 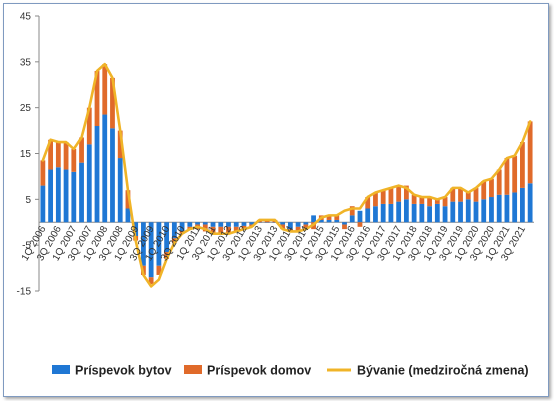 What do you see at coordinates (259, 371) in the screenshot?
I see `legend-label-prispevok-domov: Príspevok domov` at bounding box center [259, 371].